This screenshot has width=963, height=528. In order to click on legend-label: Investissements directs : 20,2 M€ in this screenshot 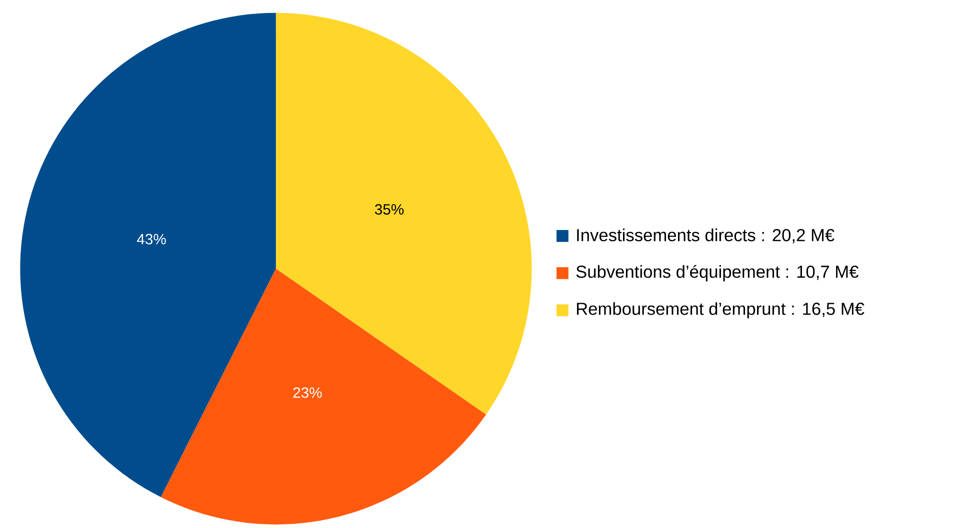, I will do `click(705, 236)`.